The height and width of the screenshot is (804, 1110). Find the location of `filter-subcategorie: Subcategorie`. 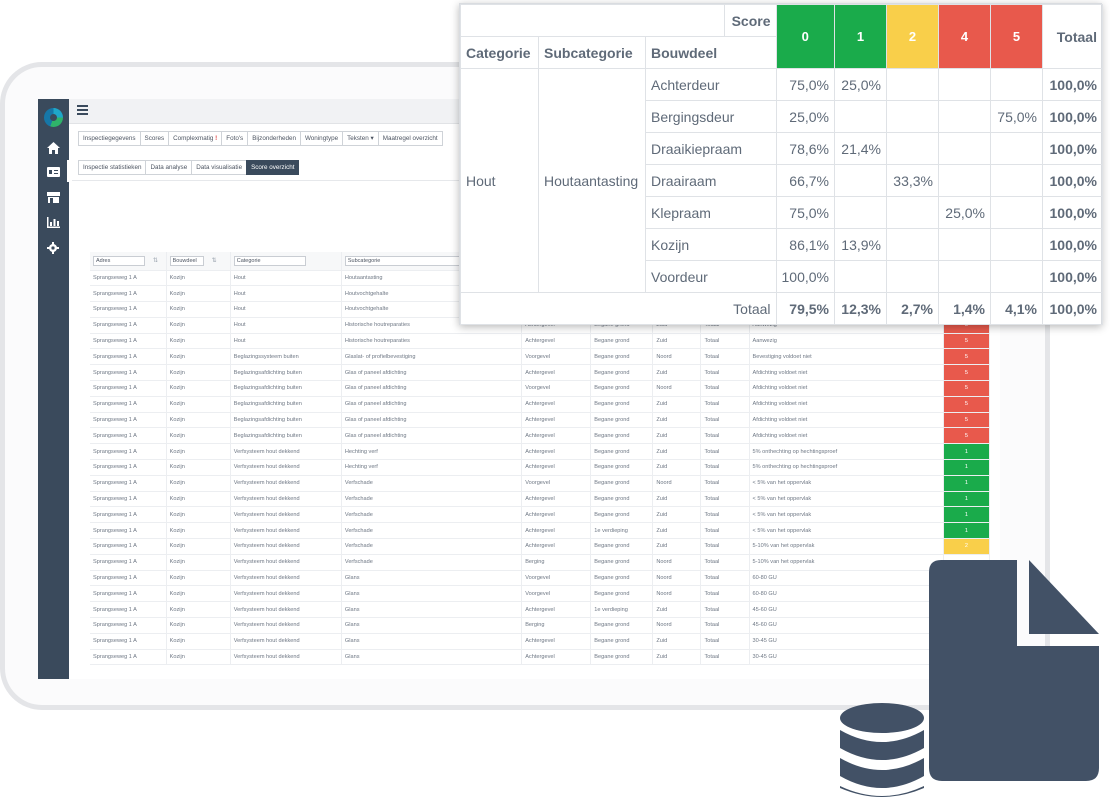

filter-subcategorie: Subcategorie is located at coordinates (404, 260).